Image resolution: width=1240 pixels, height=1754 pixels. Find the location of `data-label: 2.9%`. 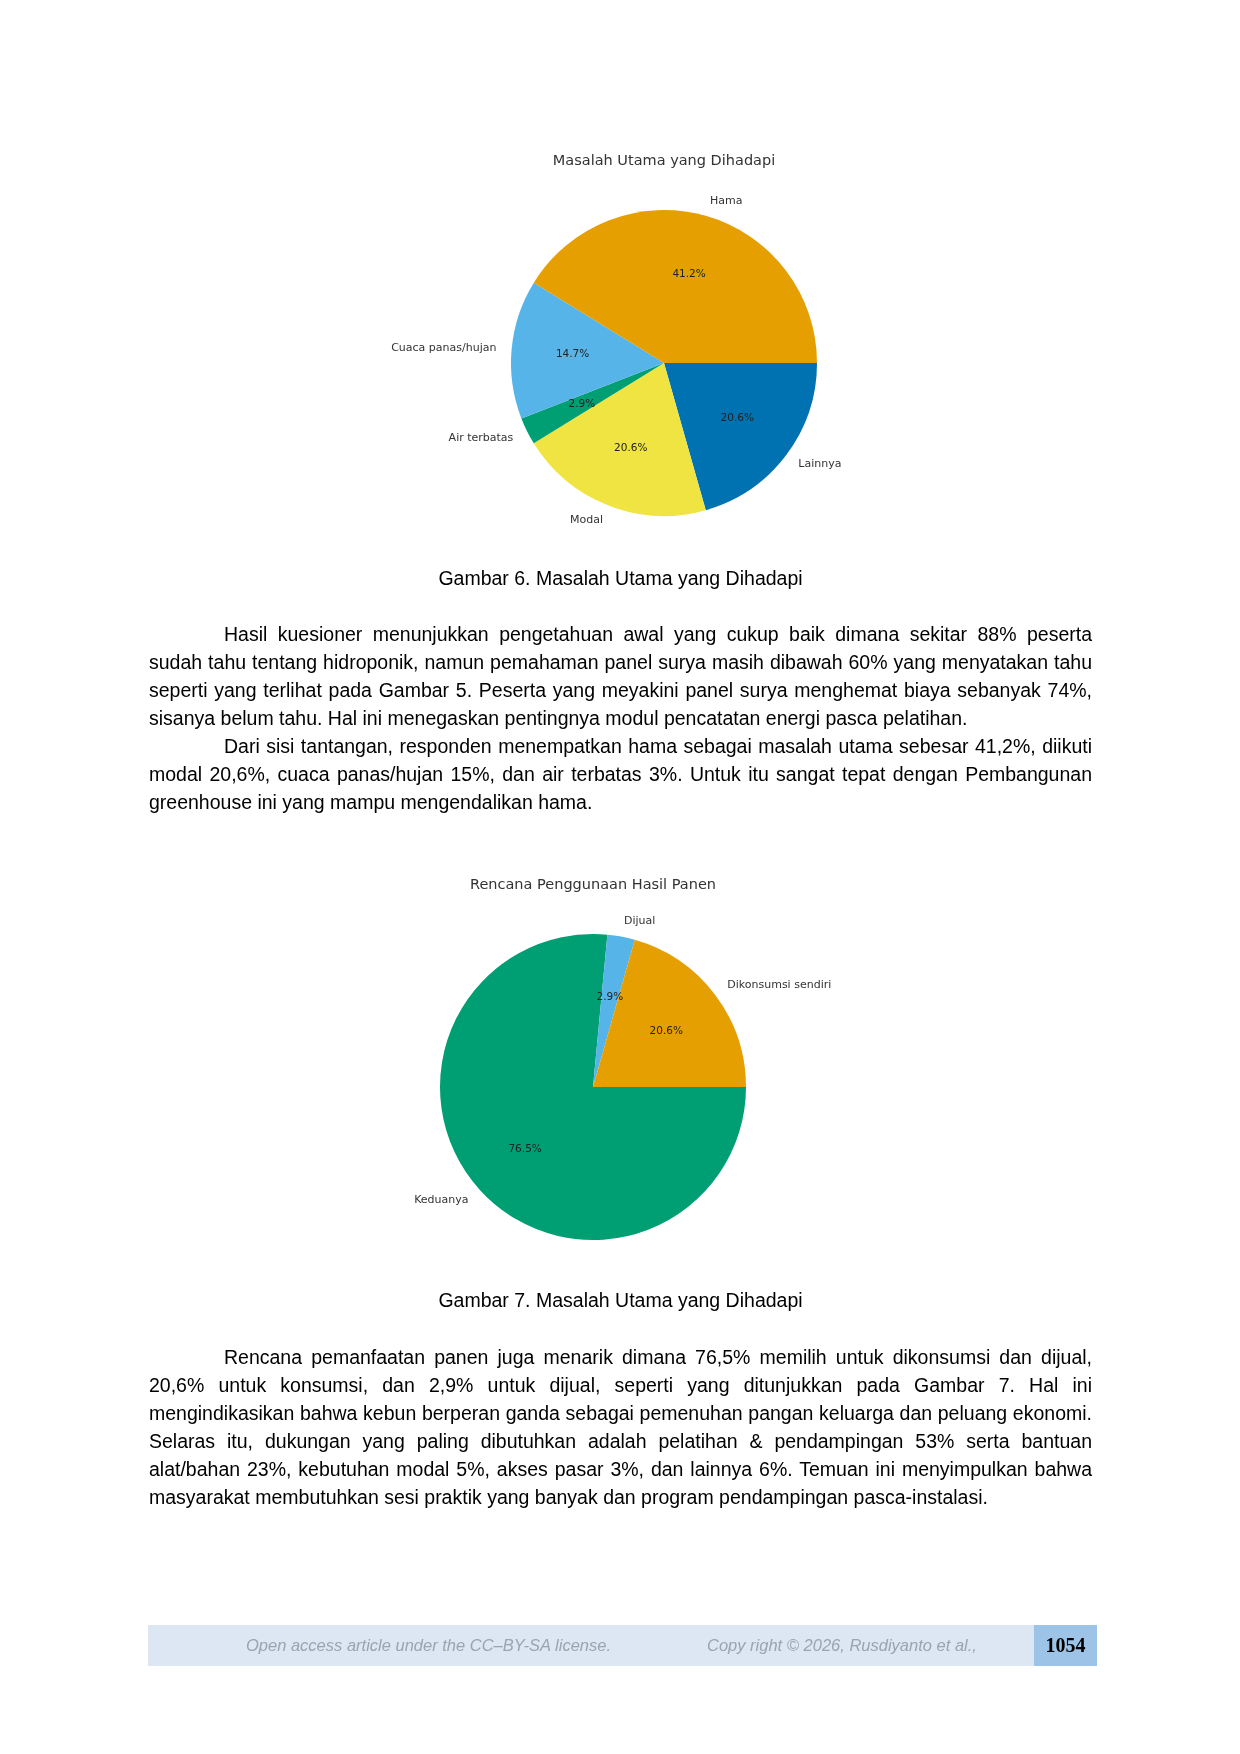

data-label: 2.9% is located at coordinates (582, 402).